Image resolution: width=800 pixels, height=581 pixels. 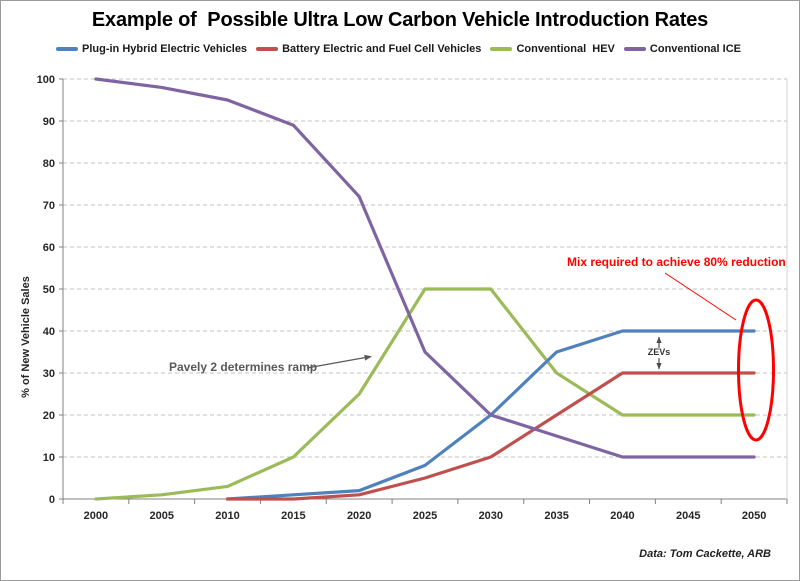 What do you see at coordinates (700, 296) in the screenshot?
I see `mix-pointer-line` at bounding box center [700, 296].